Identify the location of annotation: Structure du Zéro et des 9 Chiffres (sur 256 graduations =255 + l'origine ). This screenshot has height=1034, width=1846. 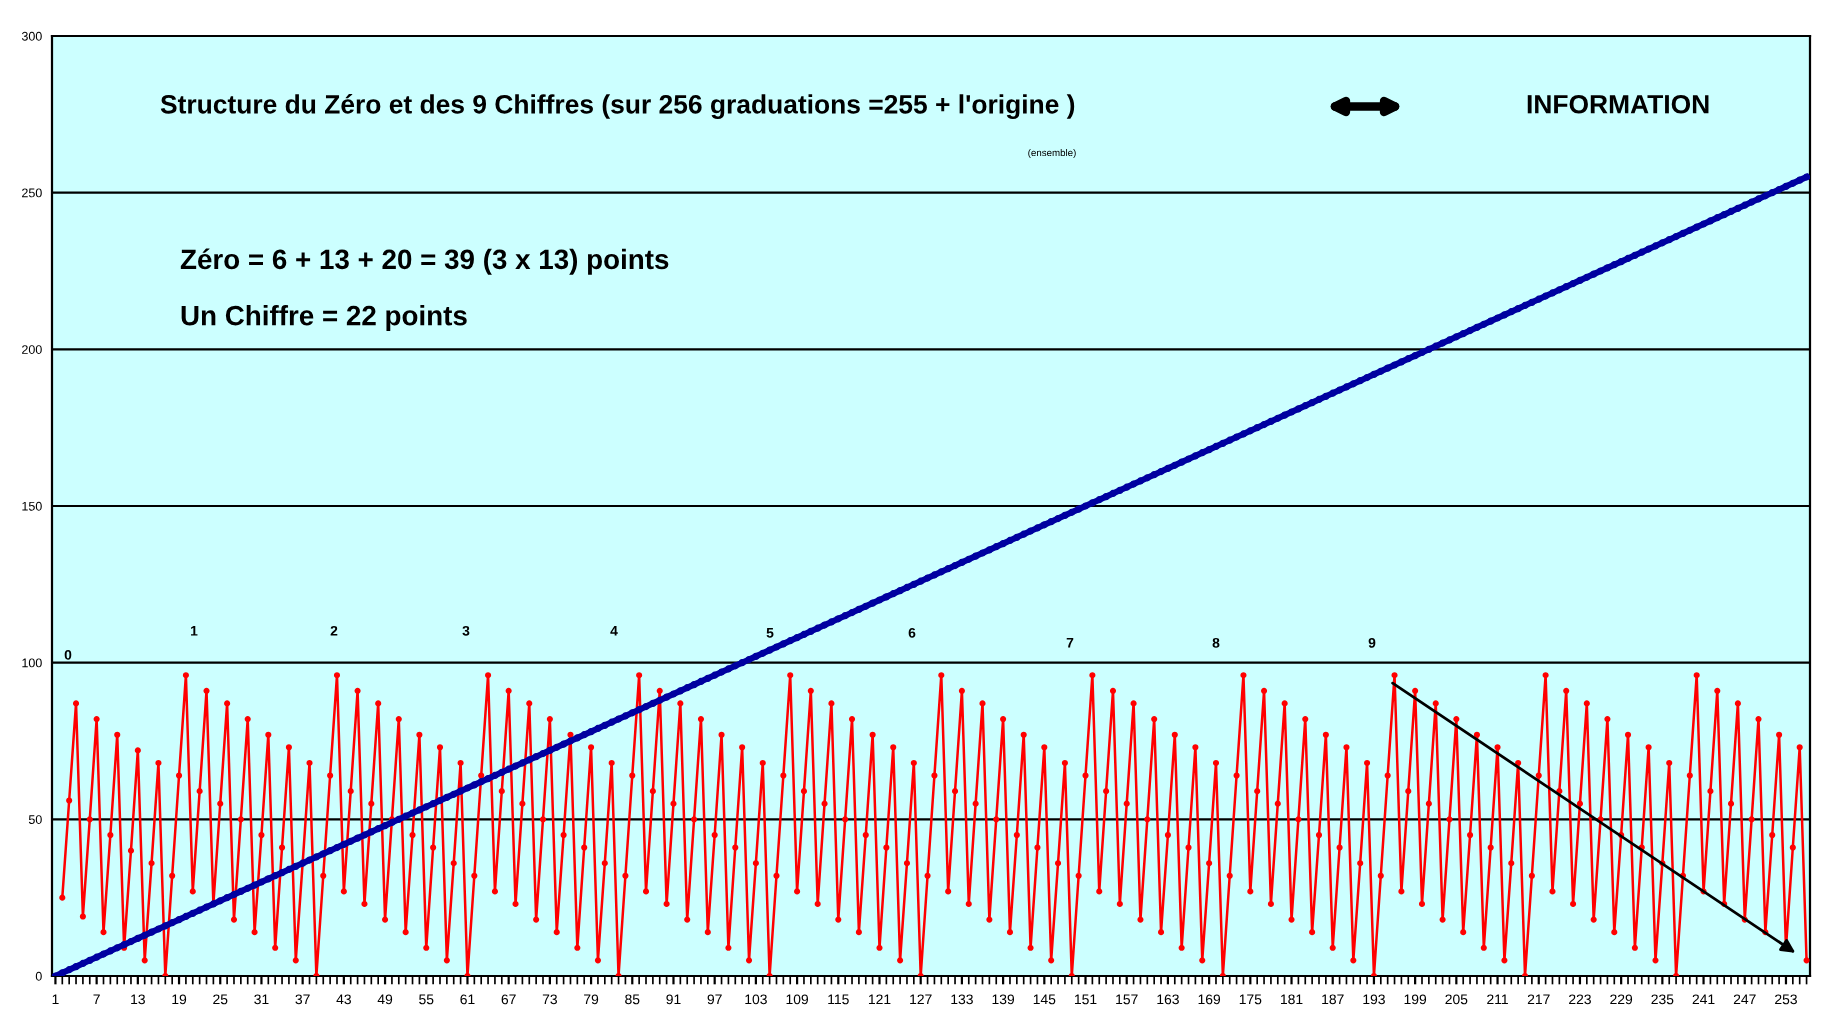
(617, 106).